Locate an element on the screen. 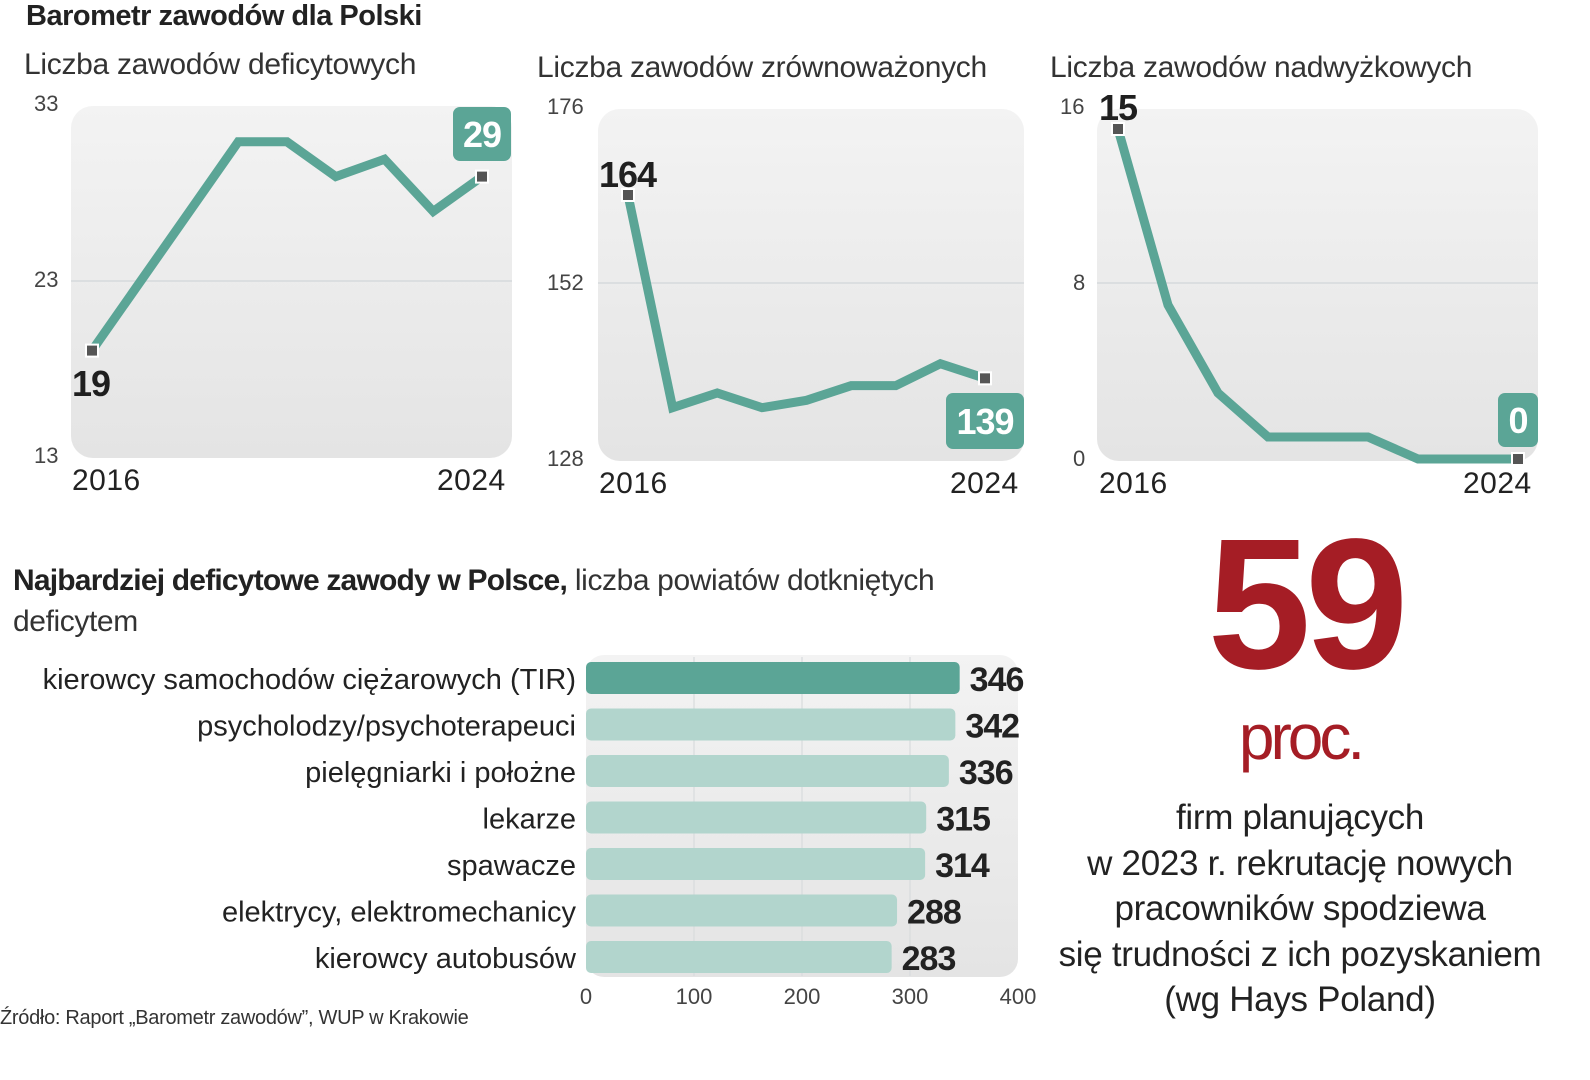 The width and height of the screenshot is (1590, 1080). y-tick-top: 33 is located at coordinates (46, 103).